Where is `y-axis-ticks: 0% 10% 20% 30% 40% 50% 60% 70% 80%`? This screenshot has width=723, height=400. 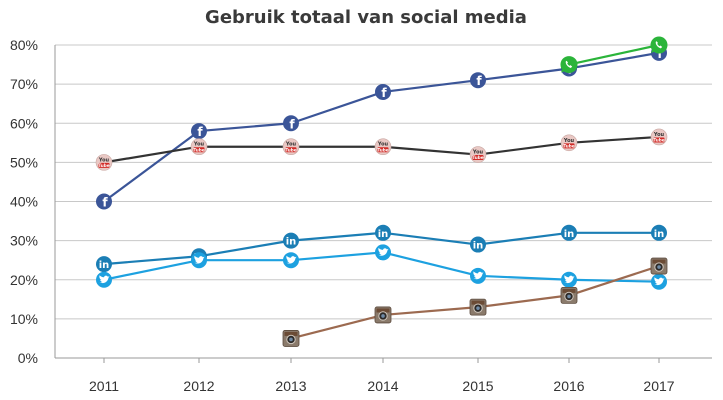
y-axis-ticks: 0% 10% 20% 30% 40% 50% 60% 70% 80% is located at coordinates (24, 201).